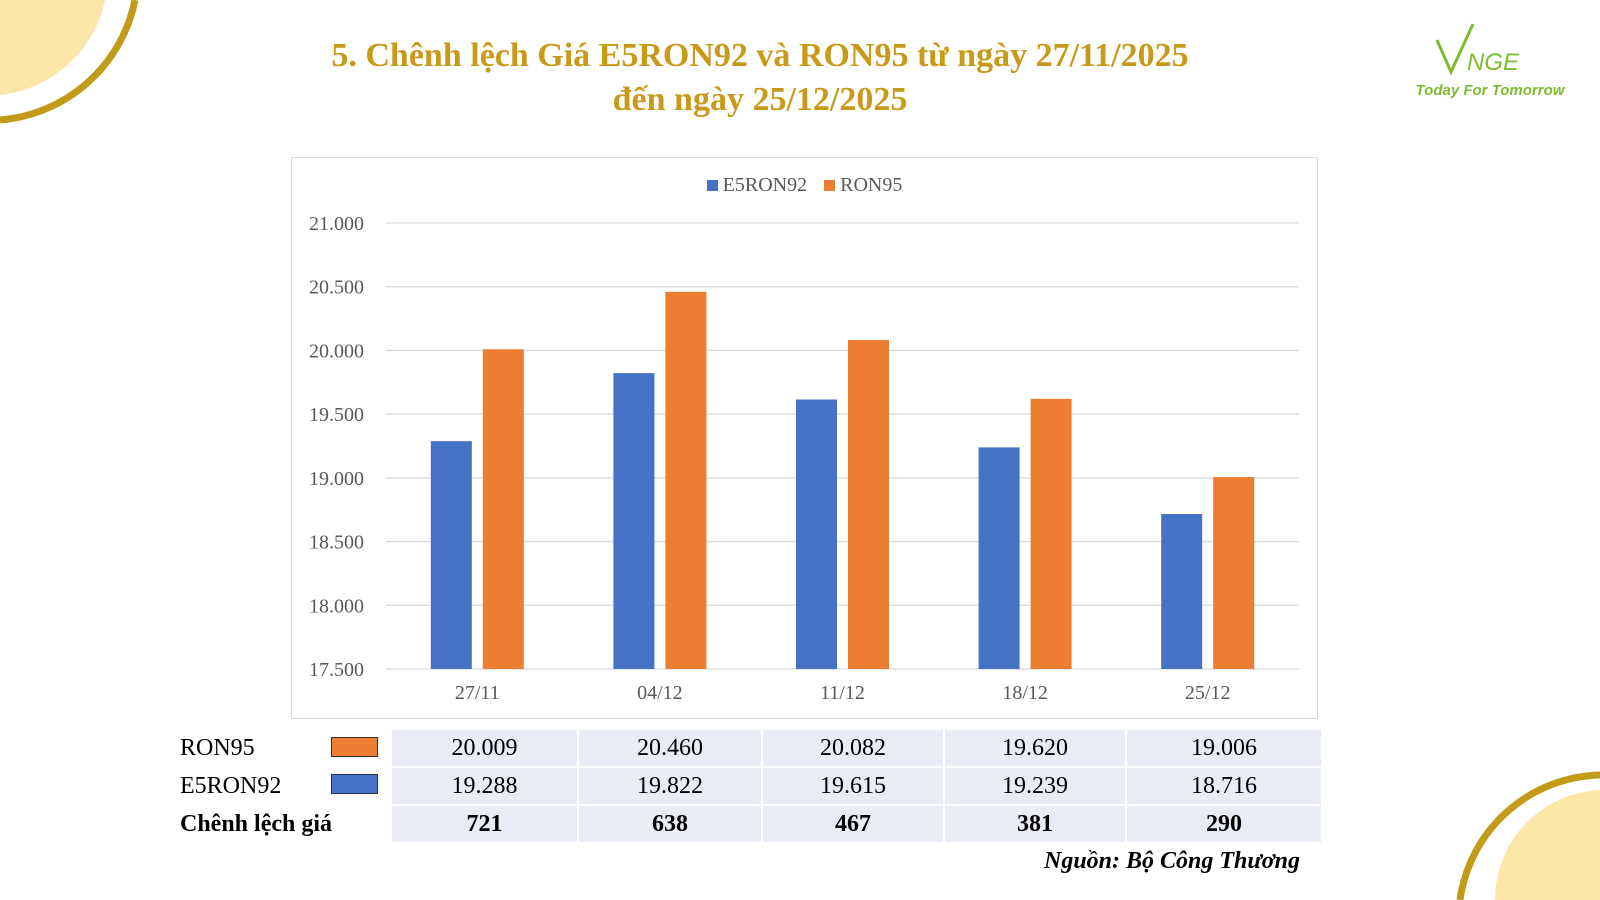 The width and height of the screenshot is (1600, 900). I want to click on legend-label-ron95: RON95, so click(871, 185).